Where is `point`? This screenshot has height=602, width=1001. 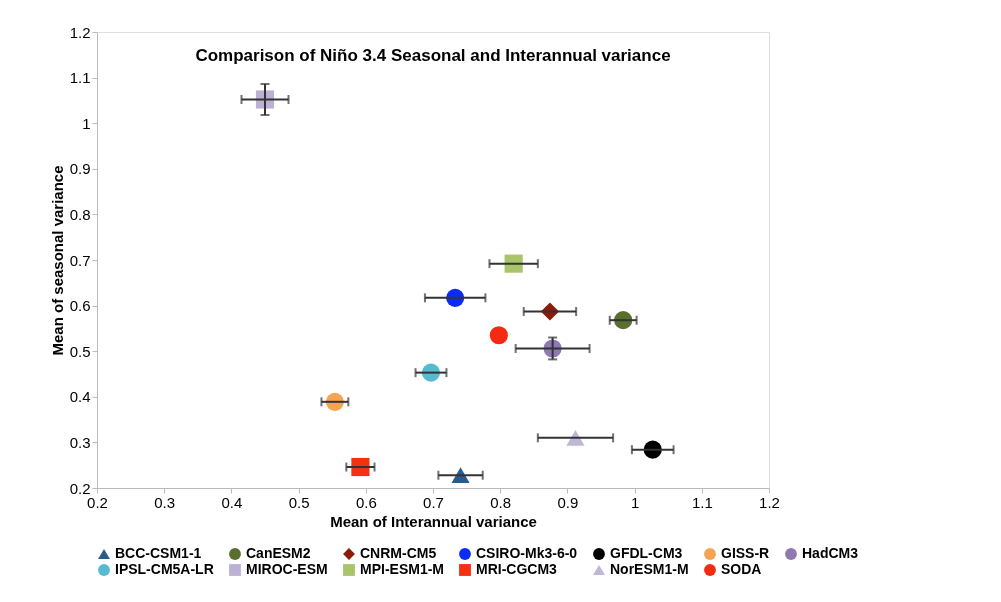
point is located at coordinates (498, 335).